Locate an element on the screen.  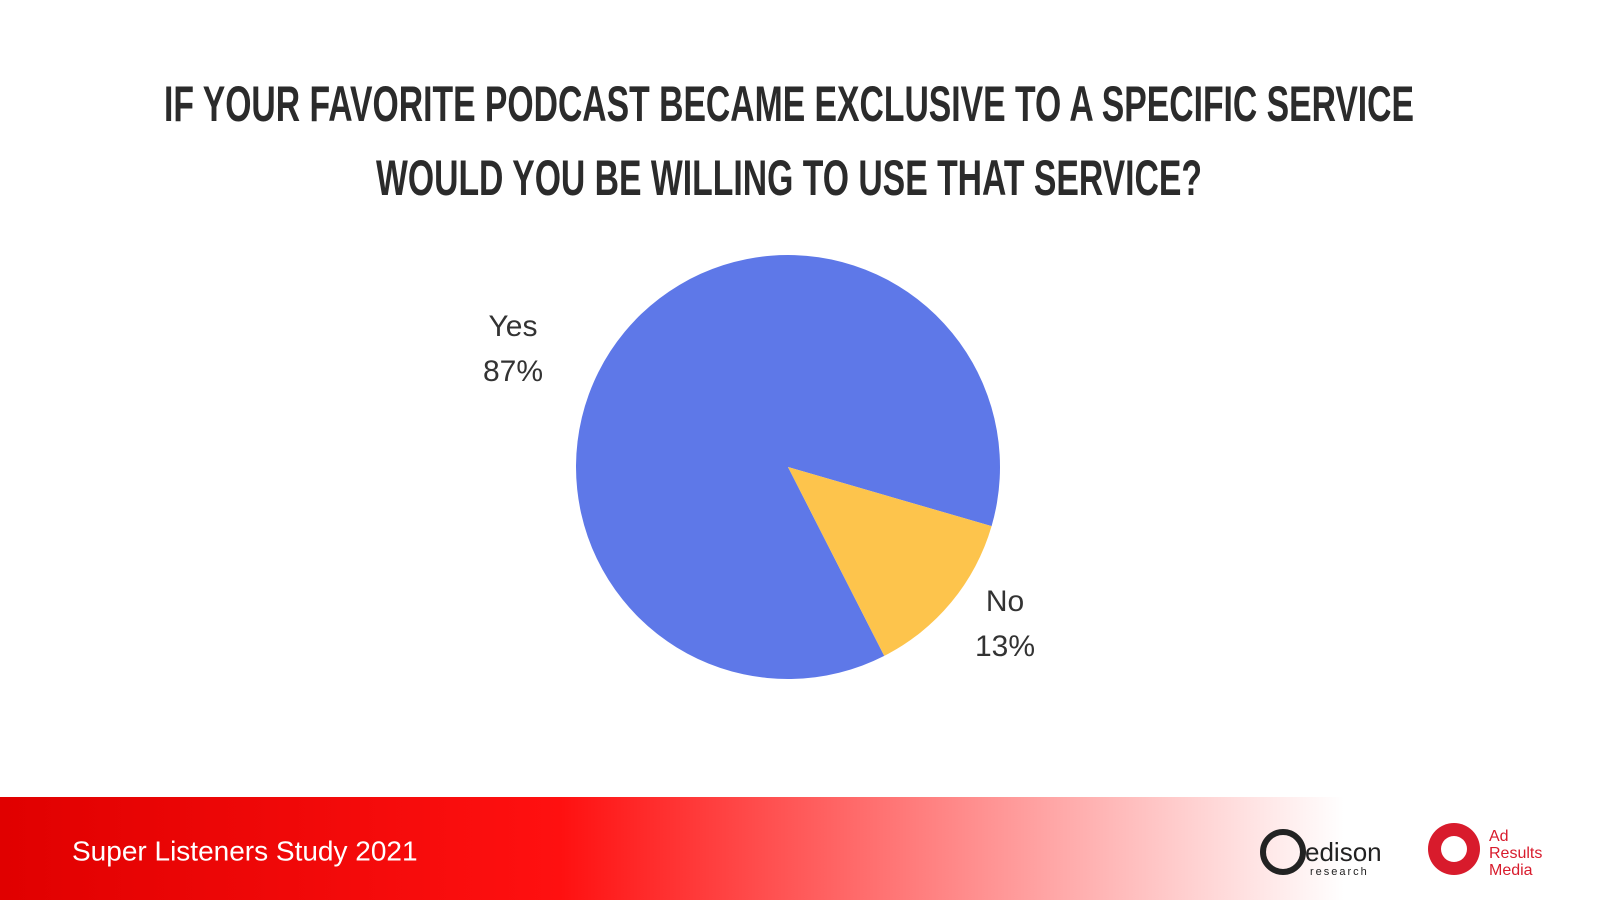
edison-icon is located at coordinates (1283, 852).